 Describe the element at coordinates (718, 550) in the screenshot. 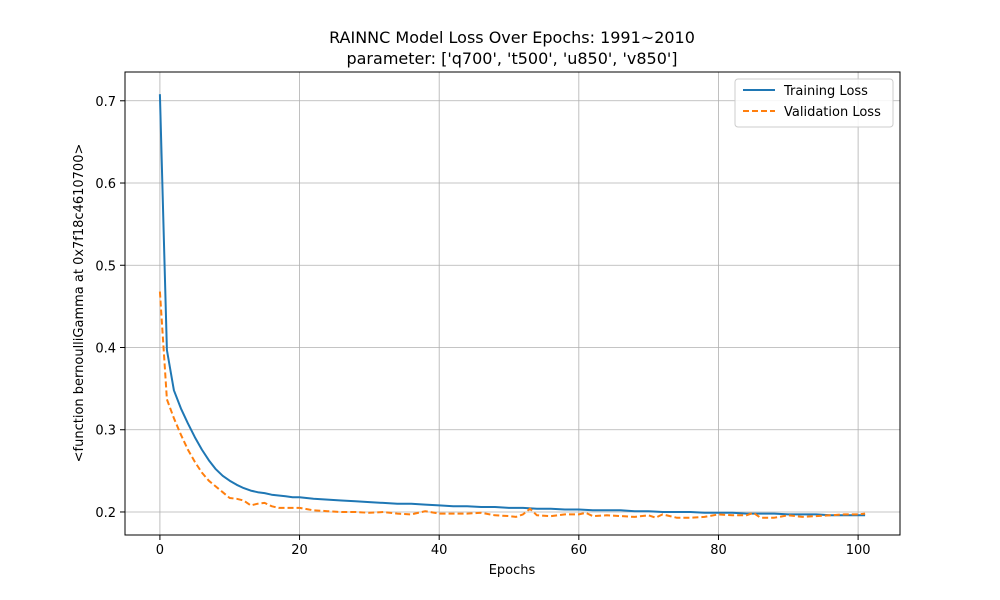

I see `x-tick-label: 80` at that location.